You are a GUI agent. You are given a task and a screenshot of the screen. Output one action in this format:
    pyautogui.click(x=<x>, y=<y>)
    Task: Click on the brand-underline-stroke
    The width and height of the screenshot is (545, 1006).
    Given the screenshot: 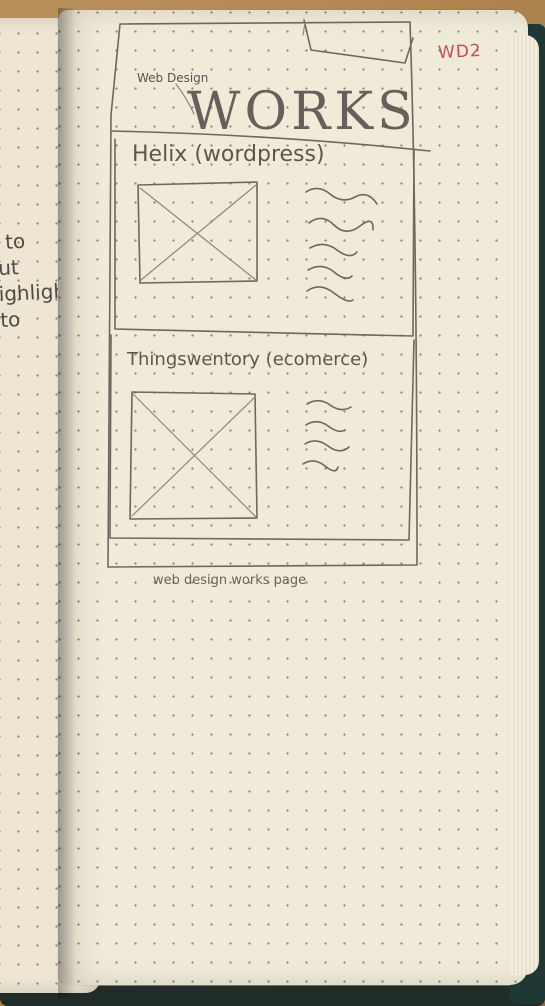 What is the action you would take?
    pyautogui.click(x=185, y=99)
    